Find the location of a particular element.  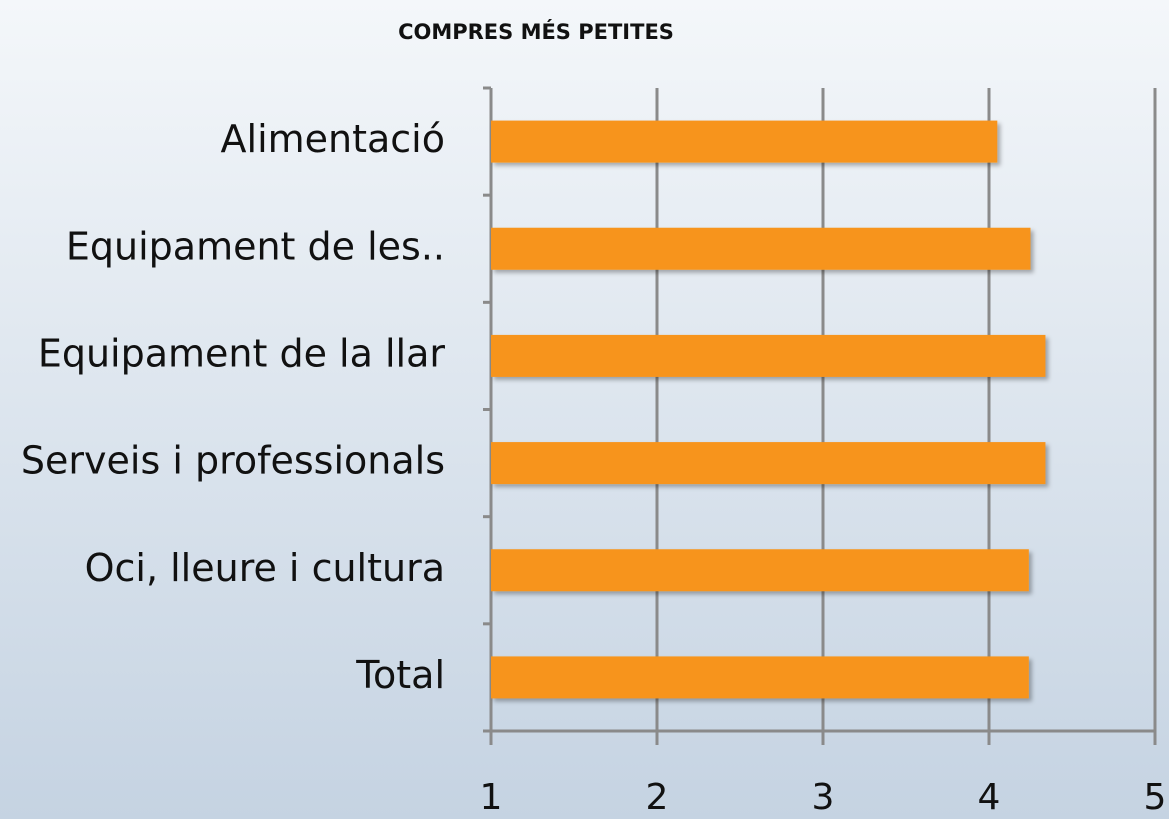

x-tick-label: 1 is located at coordinates (491, 797).